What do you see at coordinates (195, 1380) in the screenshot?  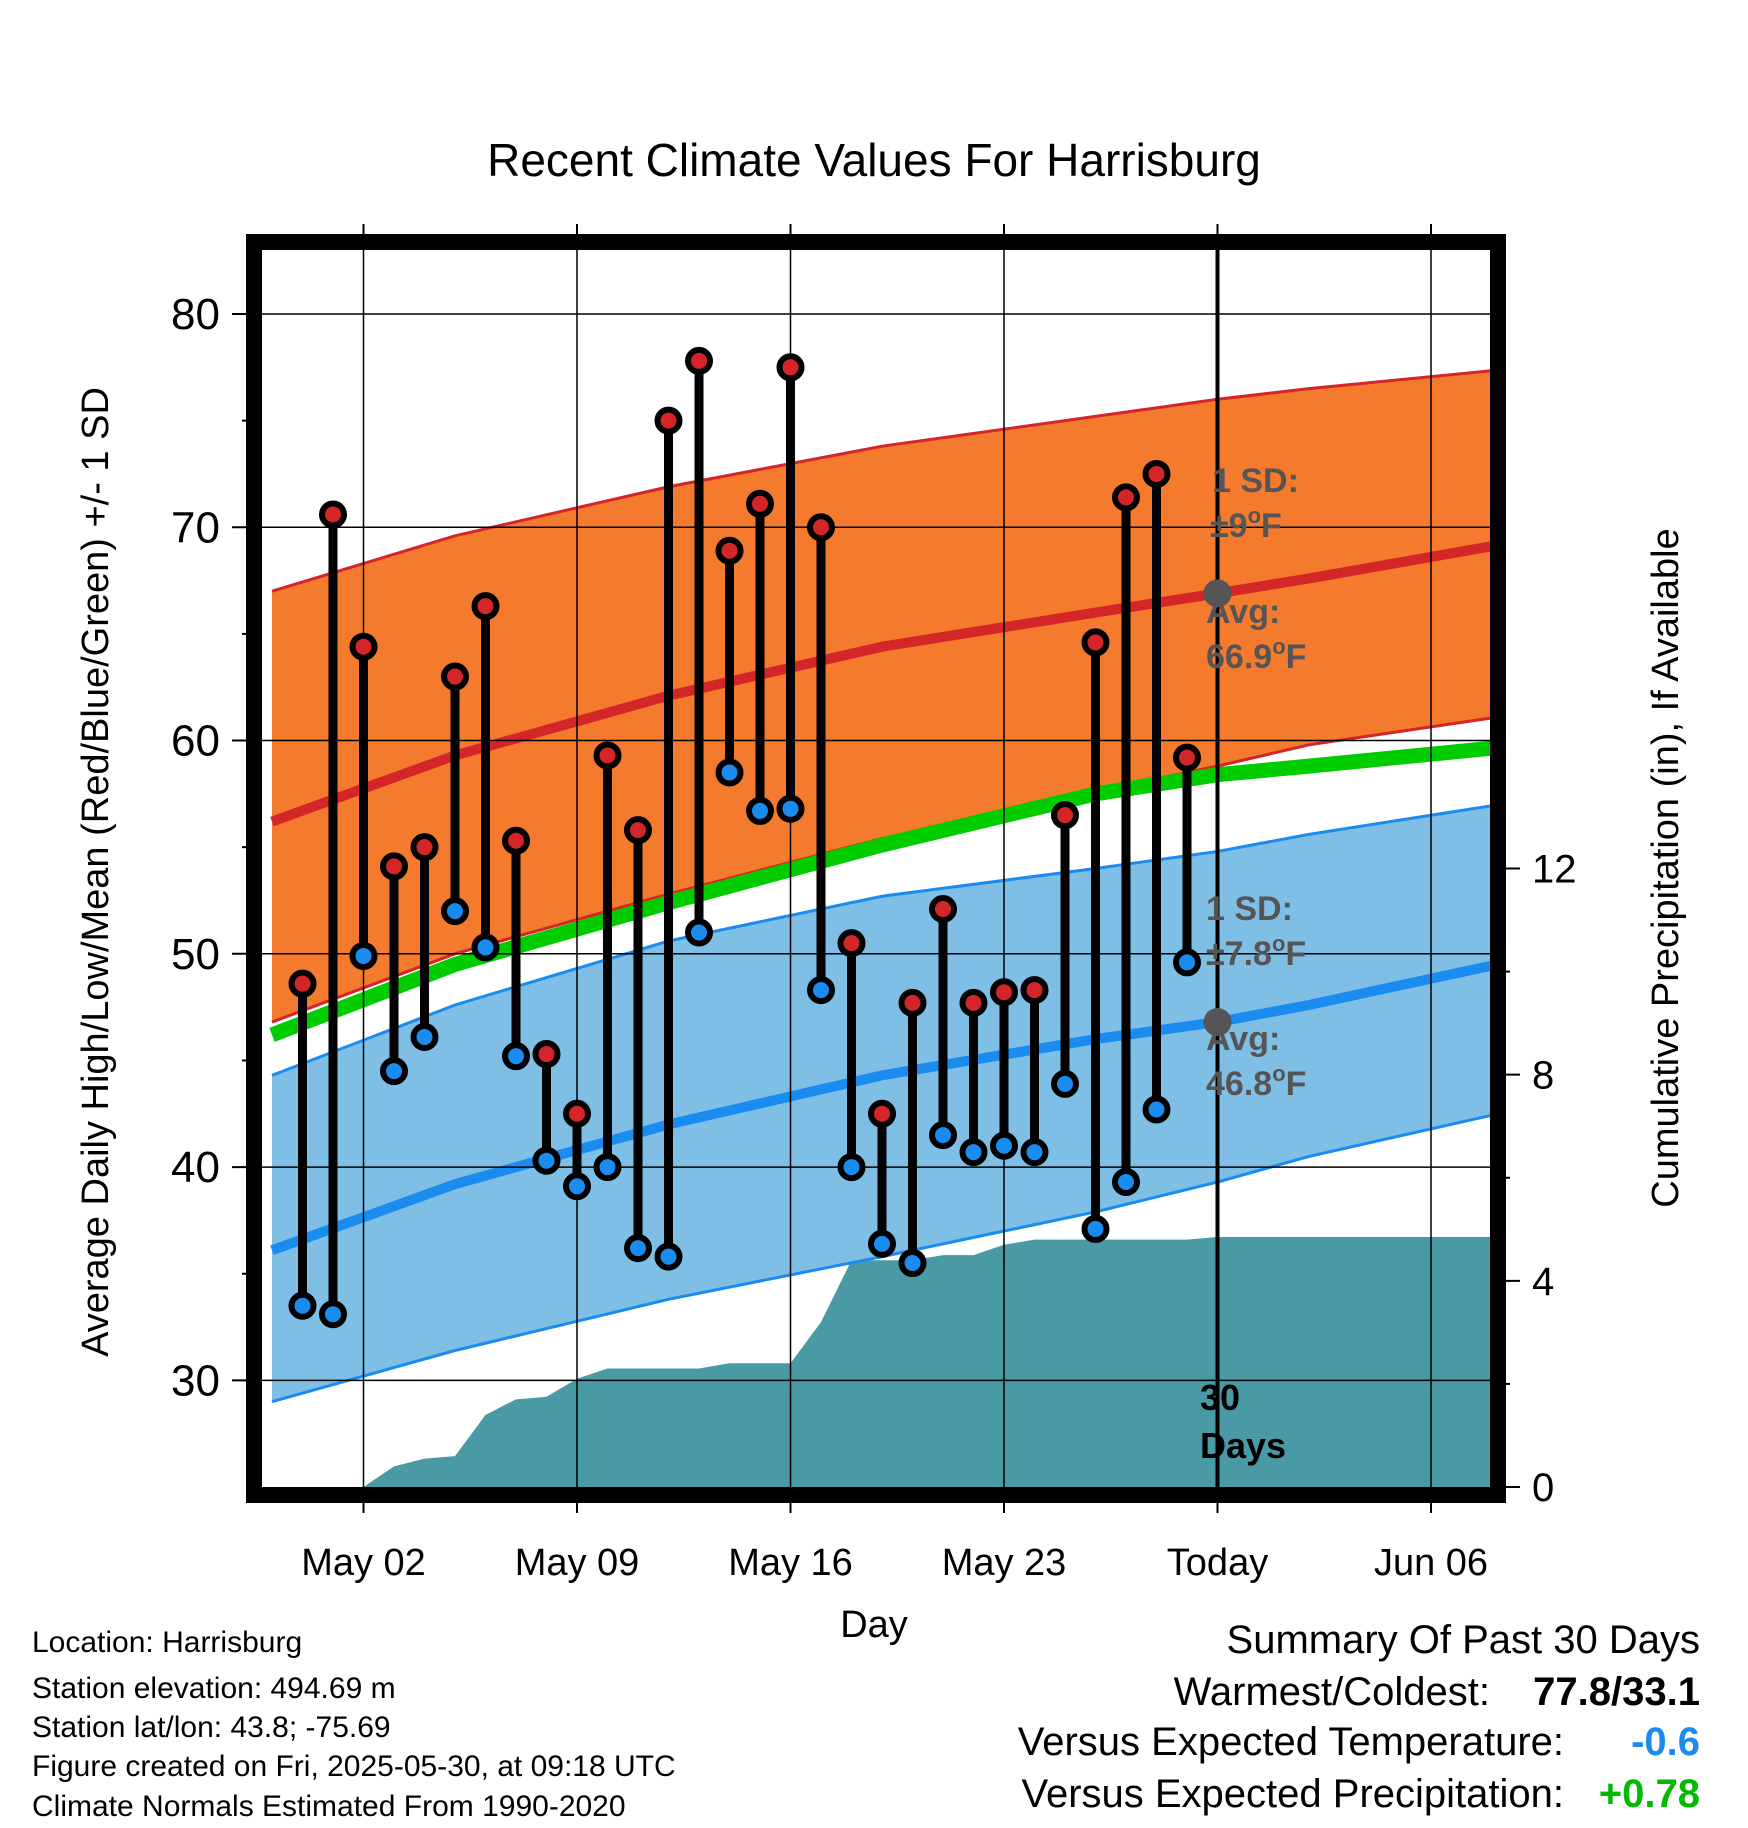 I see `y-tick-label: 30` at bounding box center [195, 1380].